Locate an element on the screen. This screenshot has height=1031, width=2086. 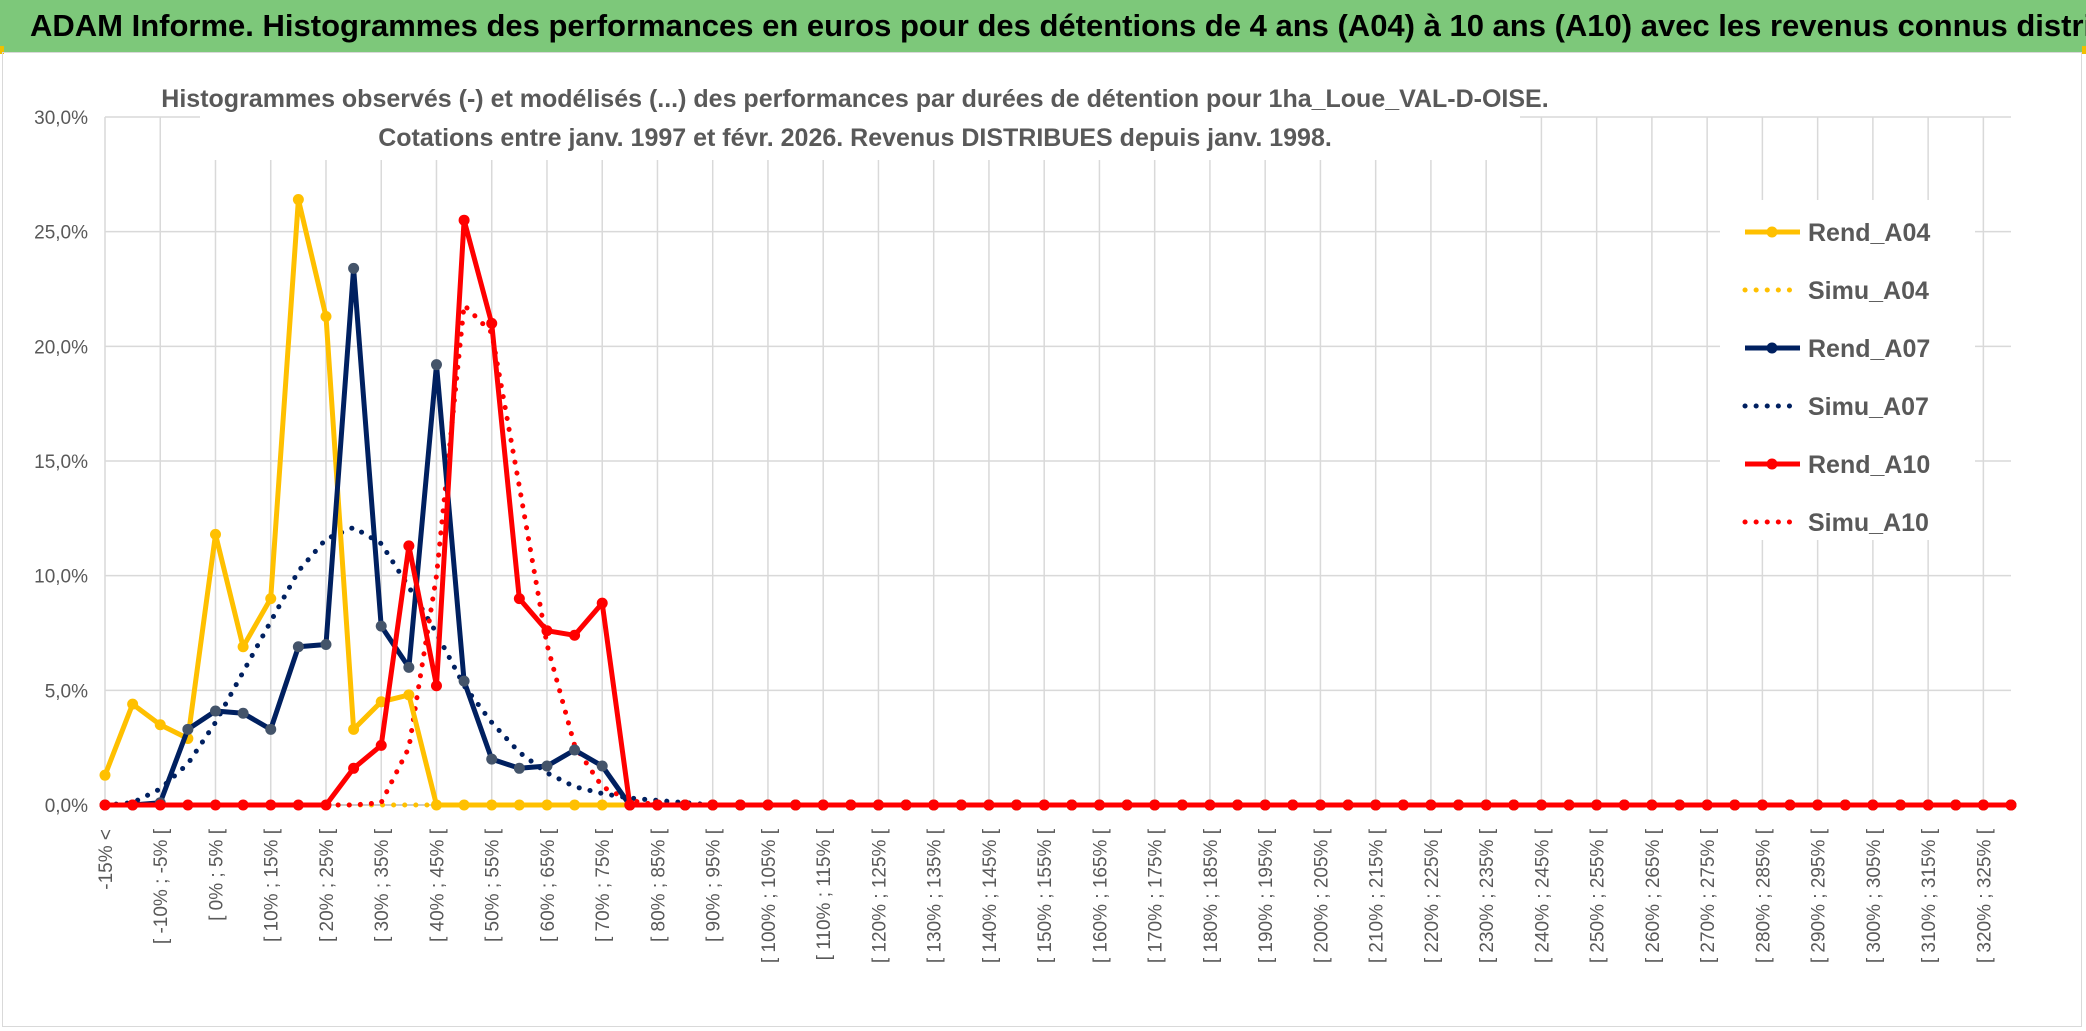
x-tick-label: [ 80% ; 85% [ is located at coordinates (658, 885).